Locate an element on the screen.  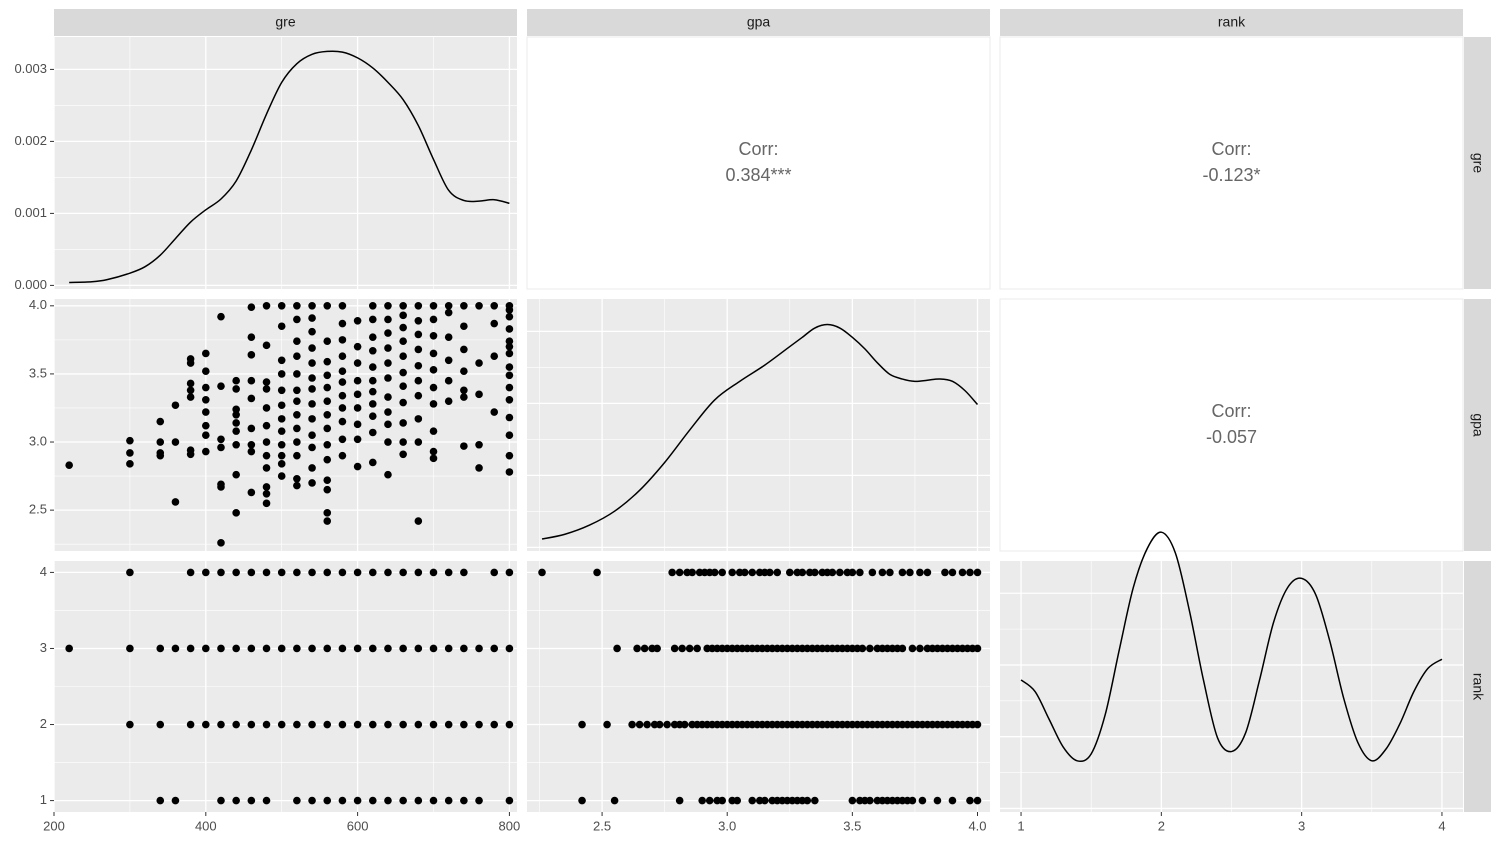
x-tick-label-gpa: 4.0 is located at coordinates (977, 825).